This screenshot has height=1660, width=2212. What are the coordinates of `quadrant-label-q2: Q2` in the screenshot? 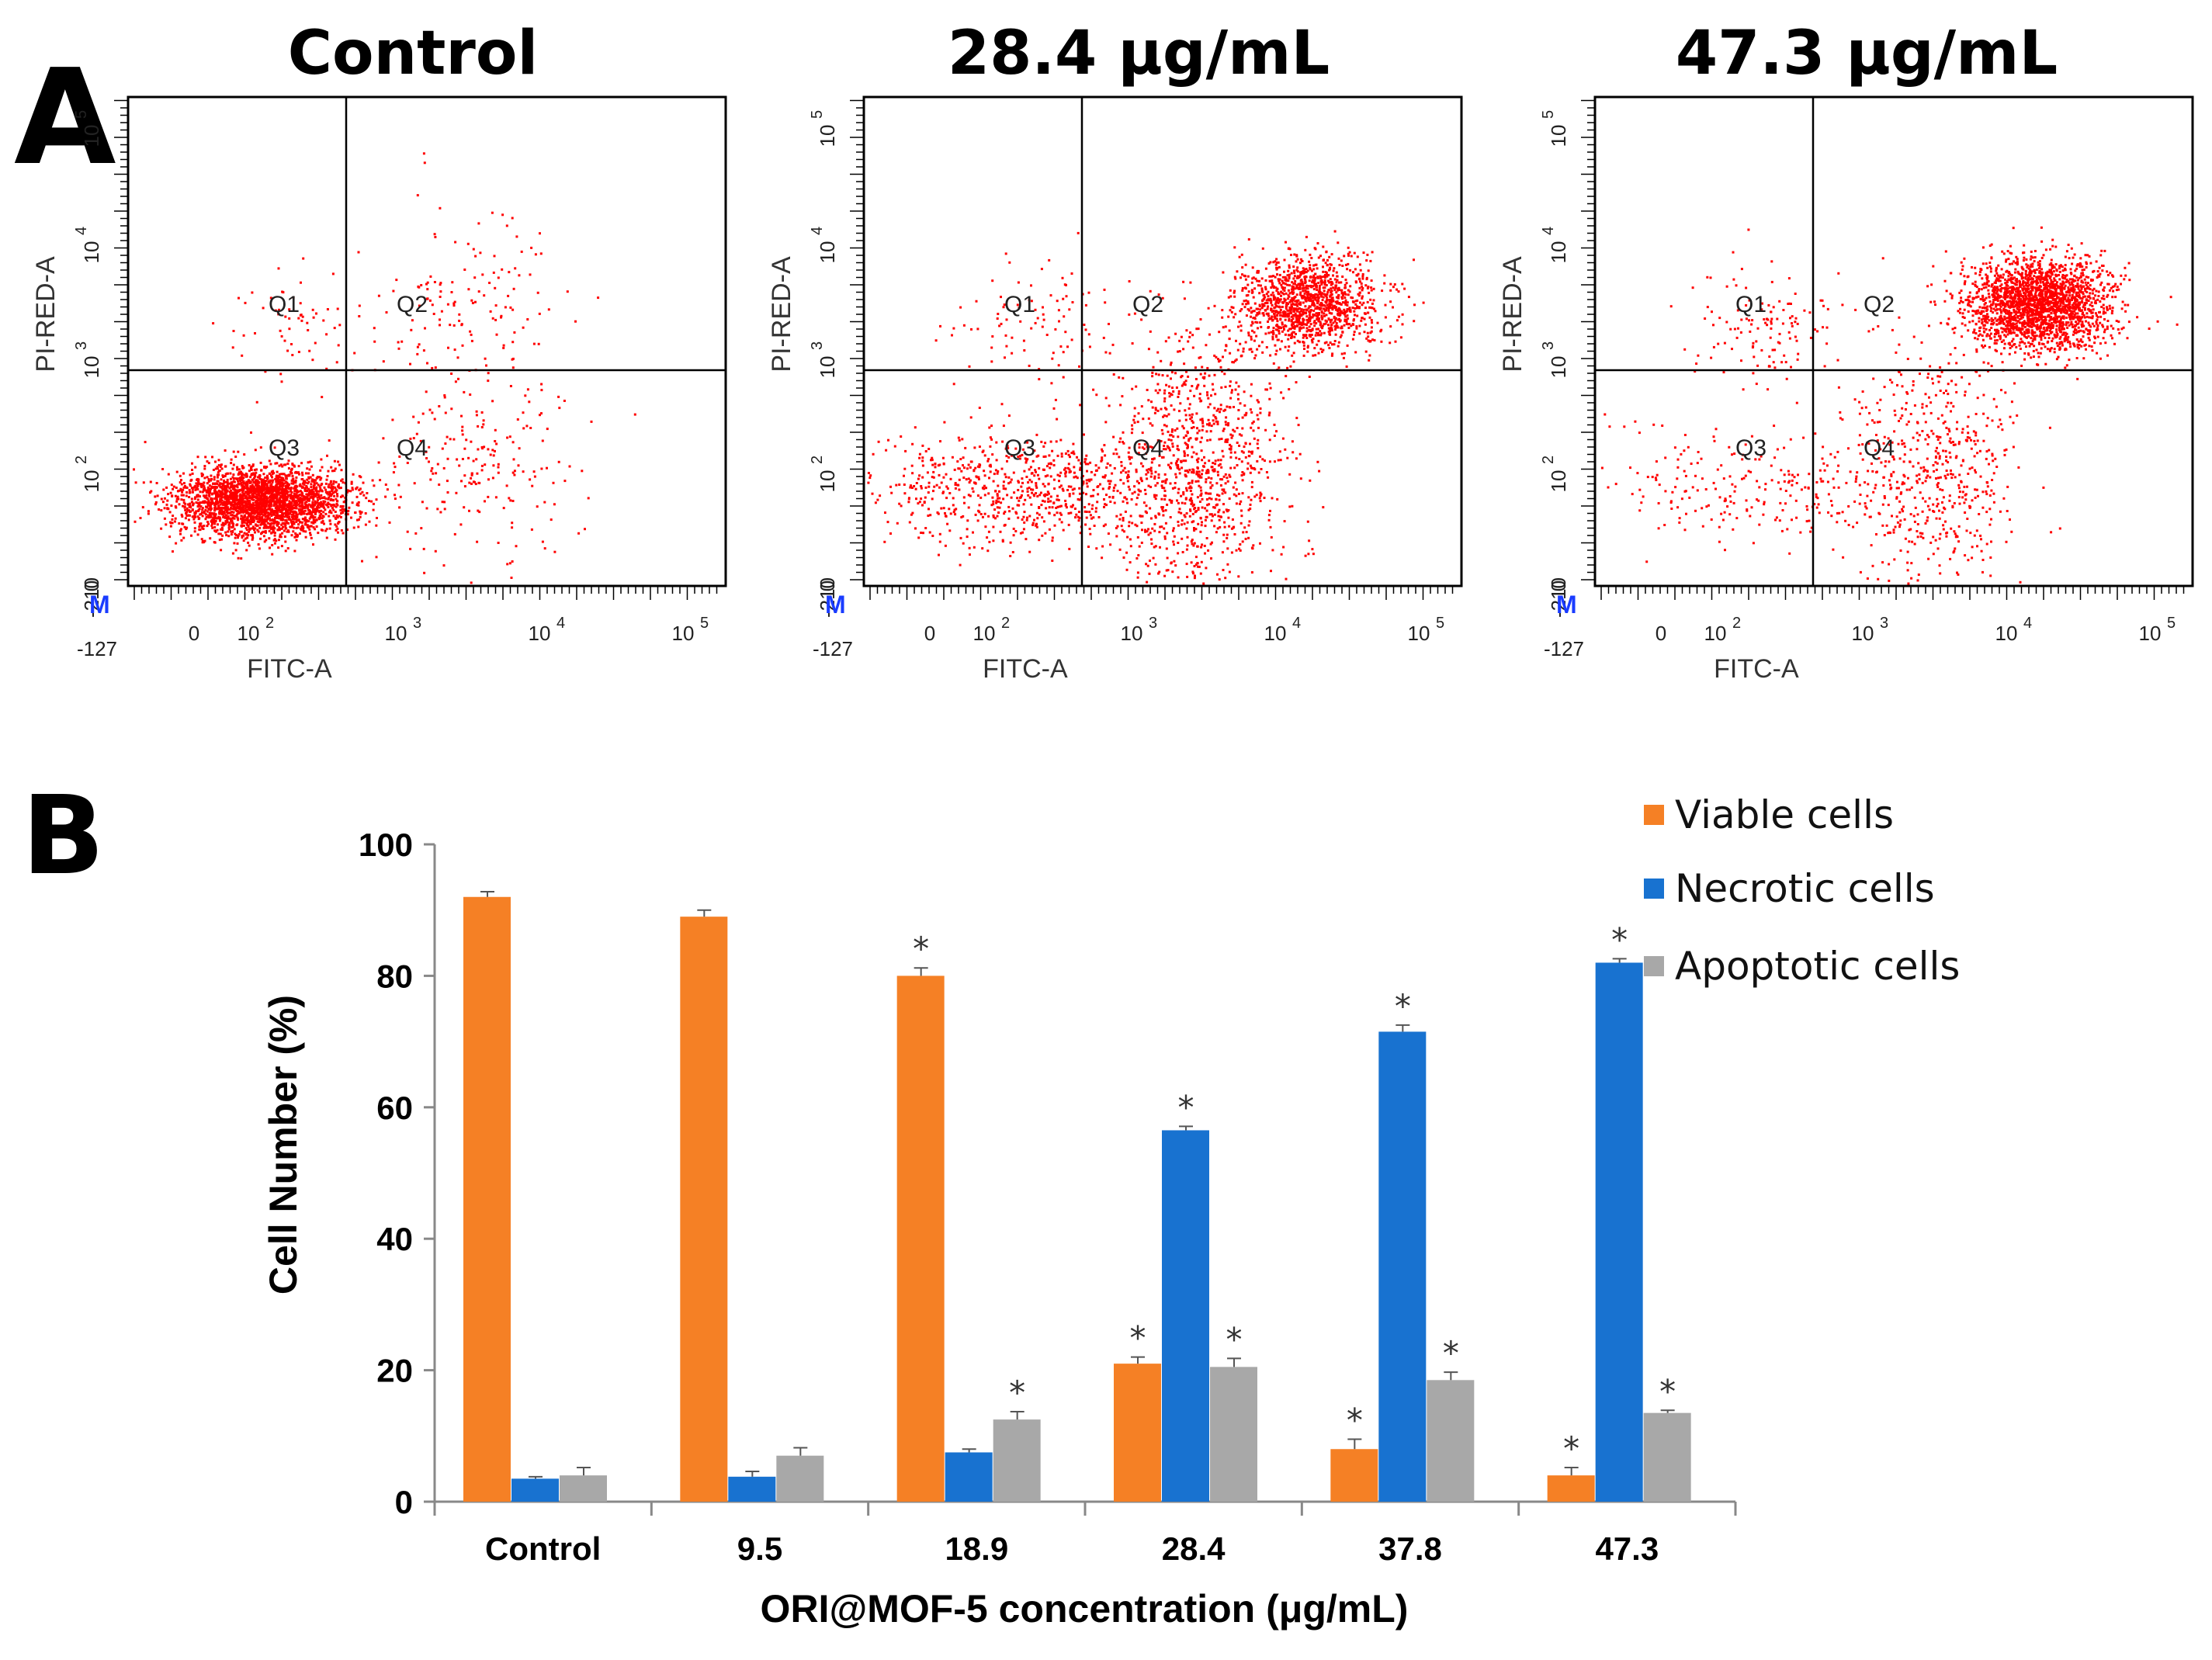 It's located at (1147, 305).